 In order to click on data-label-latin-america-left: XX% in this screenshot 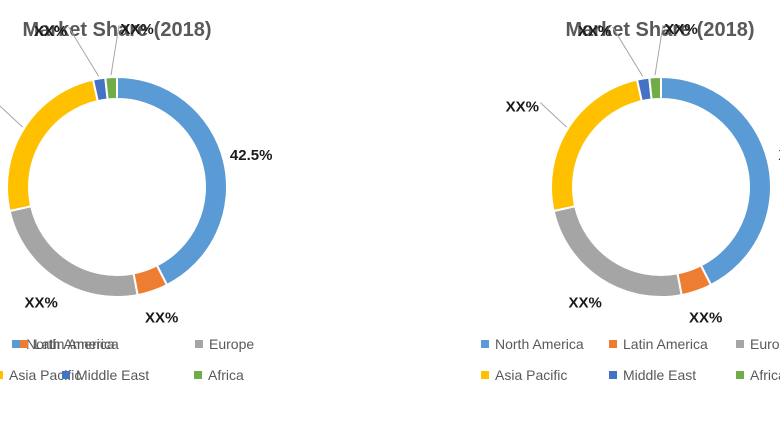, I will do `click(161, 318)`.